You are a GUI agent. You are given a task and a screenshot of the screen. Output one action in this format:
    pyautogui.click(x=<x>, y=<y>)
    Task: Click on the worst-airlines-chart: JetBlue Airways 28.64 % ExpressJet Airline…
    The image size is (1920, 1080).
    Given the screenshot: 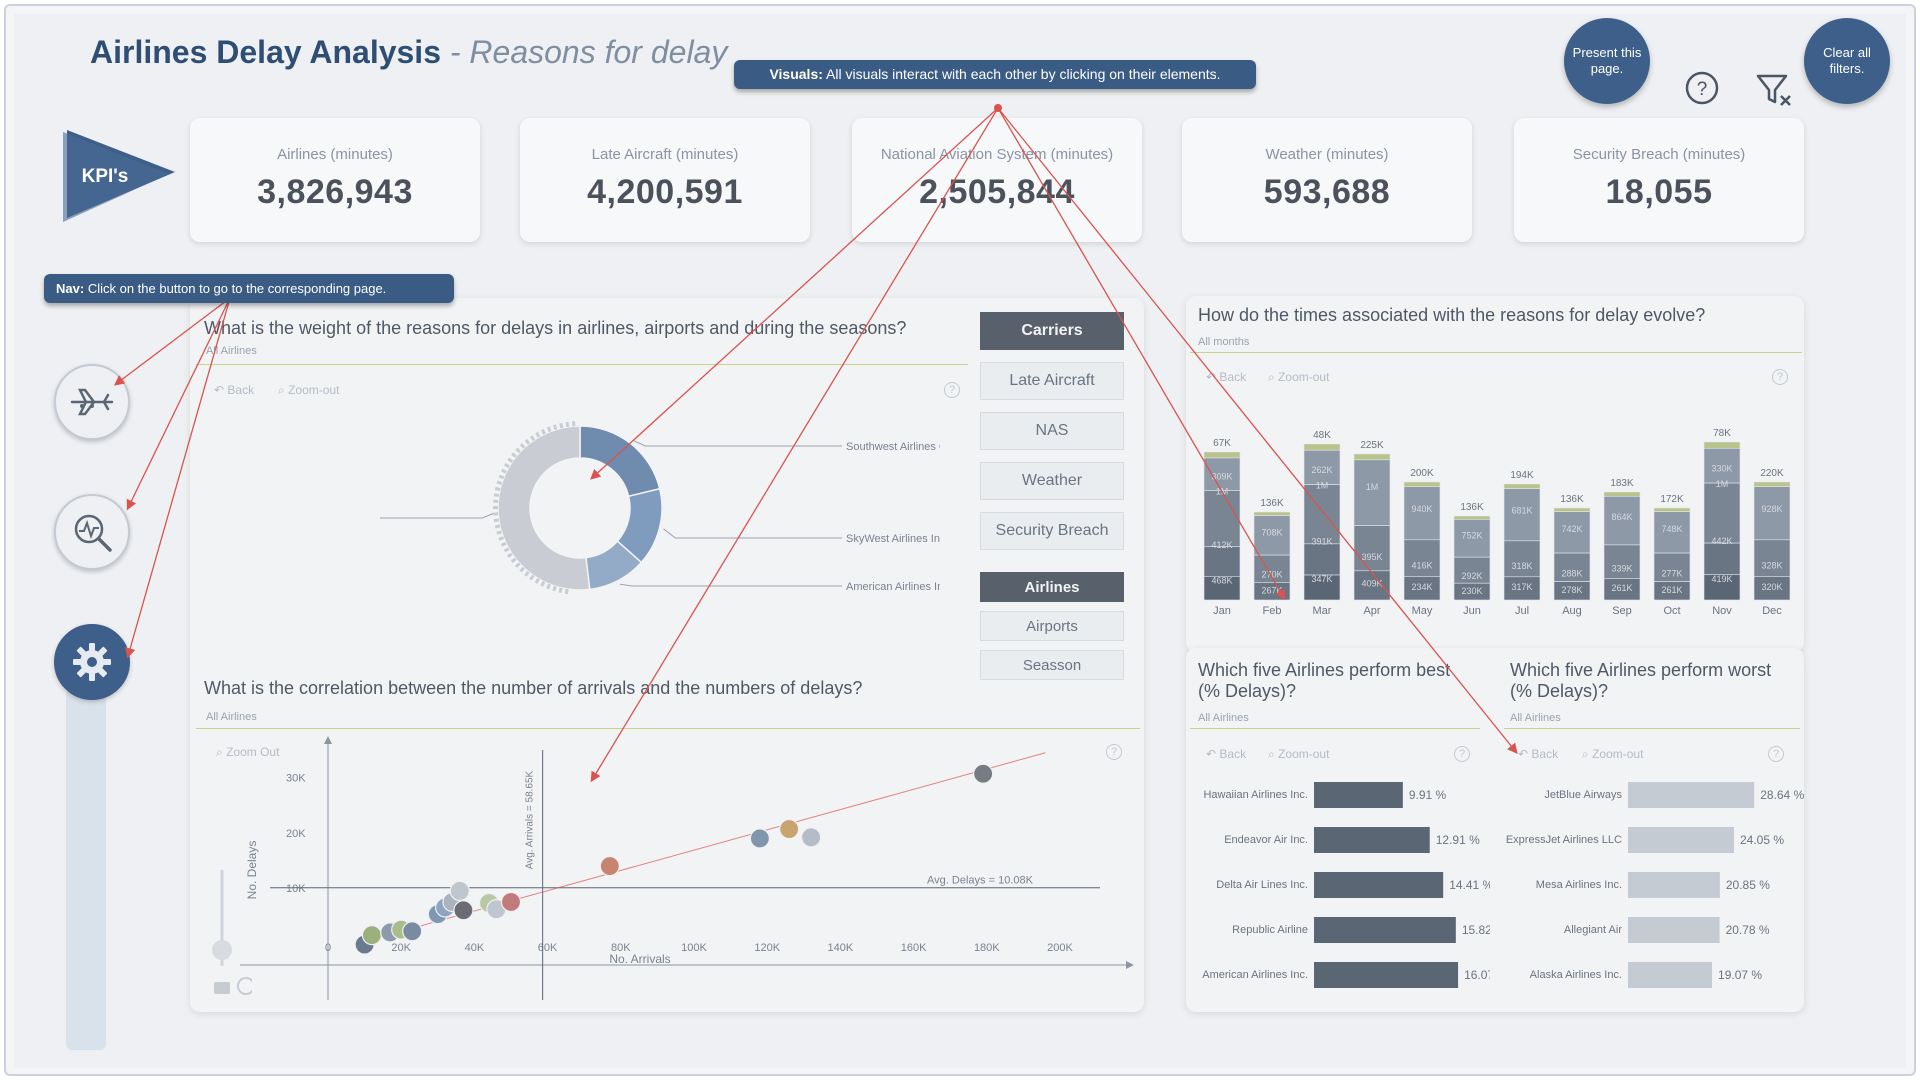 What is the action you would take?
    pyautogui.click(x=1654, y=880)
    